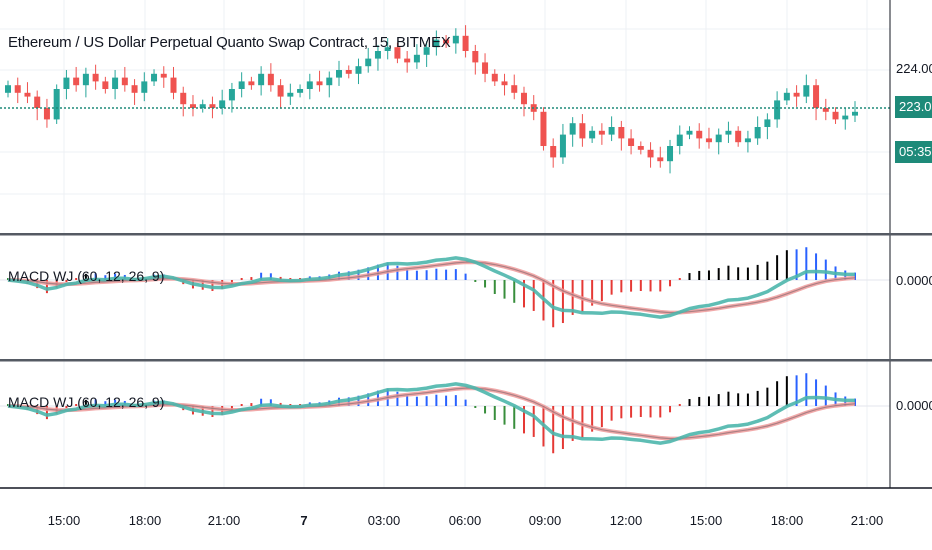 The height and width of the screenshot is (550, 932). What do you see at coordinates (545, 520) in the screenshot?
I see `time-label: 09:00` at bounding box center [545, 520].